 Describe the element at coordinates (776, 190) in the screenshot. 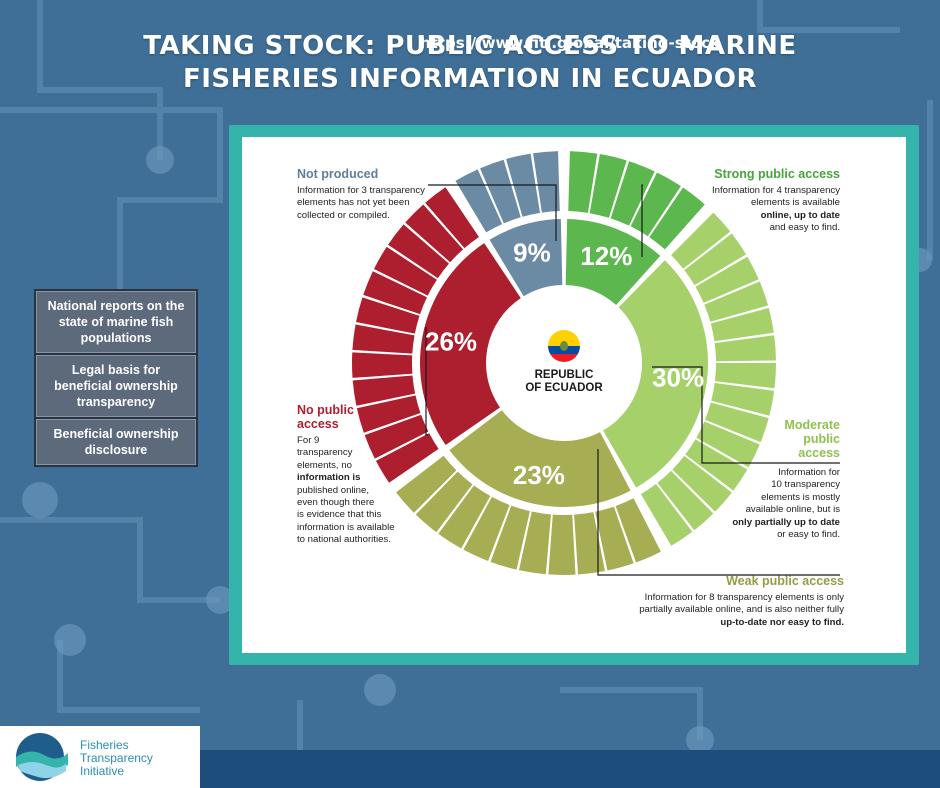

I see `desc-line: Information for 4 transparency` at that location.